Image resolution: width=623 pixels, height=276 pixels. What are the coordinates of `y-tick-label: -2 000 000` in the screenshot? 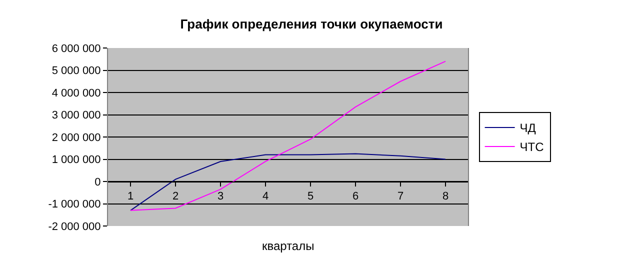 It's located at (74, 226).